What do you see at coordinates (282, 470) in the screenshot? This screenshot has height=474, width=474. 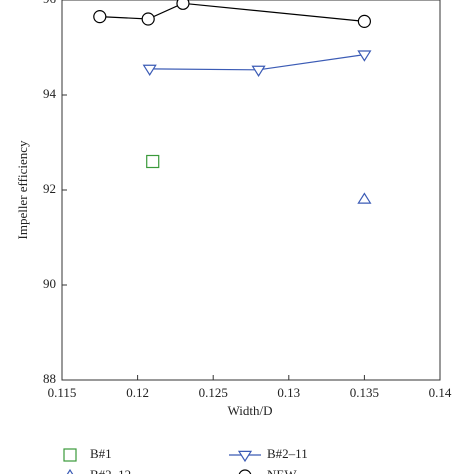 I see `legend-label: NEW` at bounding box center [282, 470].